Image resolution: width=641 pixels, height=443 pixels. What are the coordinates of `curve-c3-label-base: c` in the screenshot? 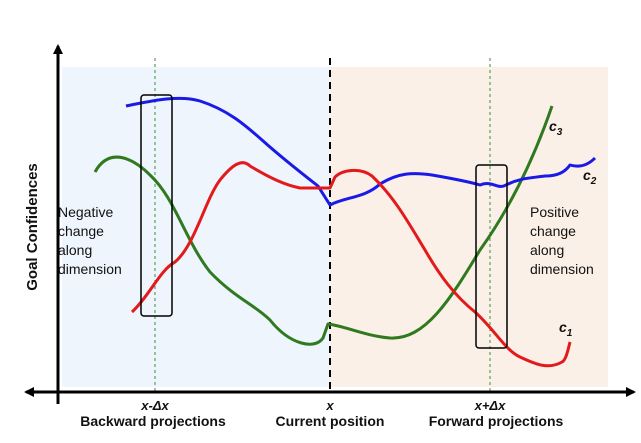 It's located at (553, 126).